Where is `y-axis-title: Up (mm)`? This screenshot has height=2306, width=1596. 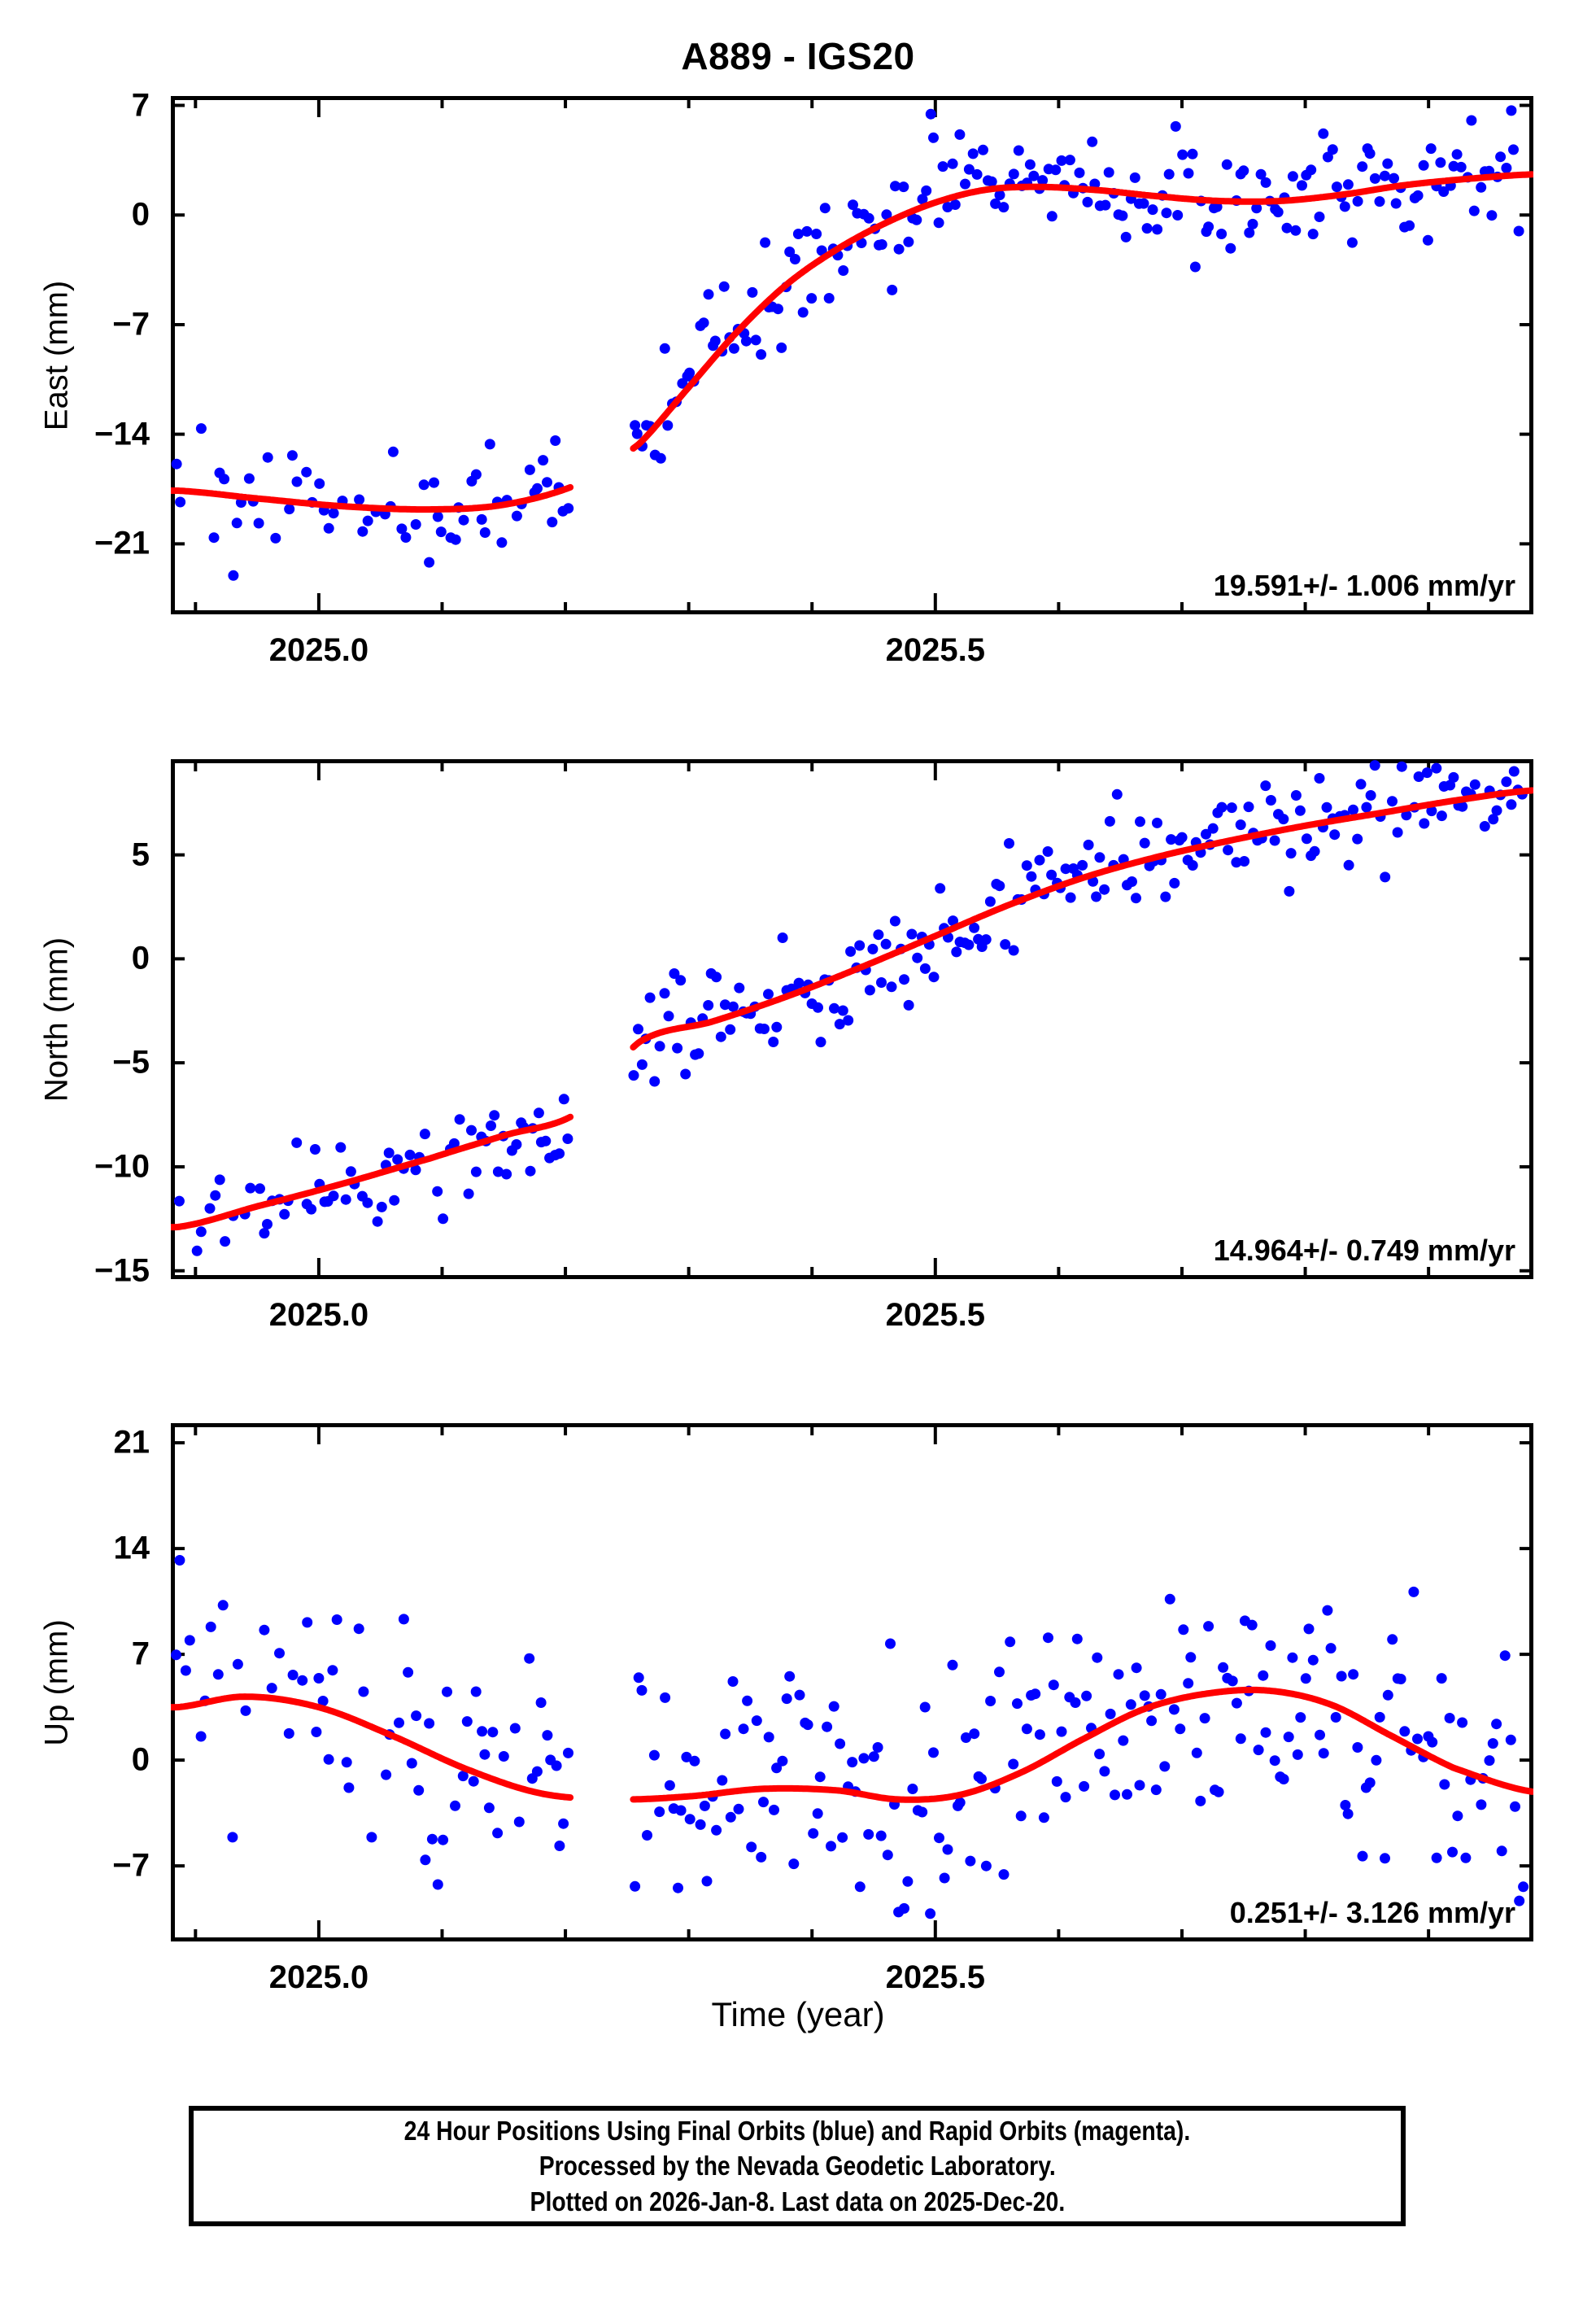
y-axis-title: Up (mm) is located at coordinates (56, 1682).